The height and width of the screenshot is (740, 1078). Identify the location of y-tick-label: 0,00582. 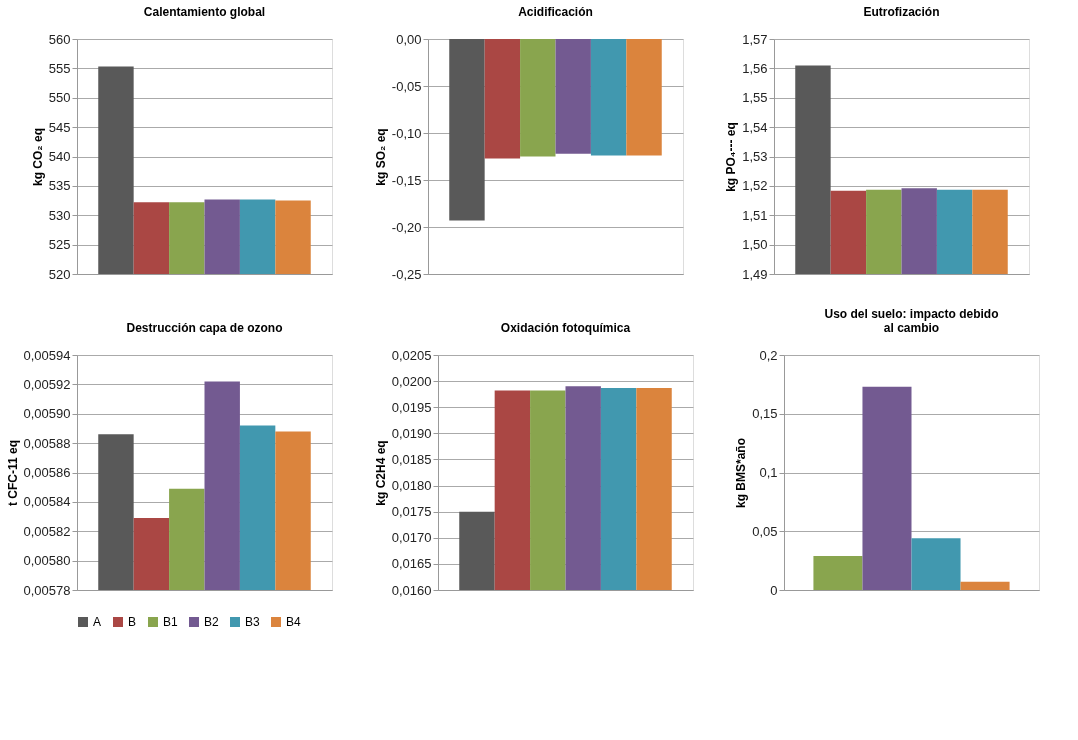
(47, 531).